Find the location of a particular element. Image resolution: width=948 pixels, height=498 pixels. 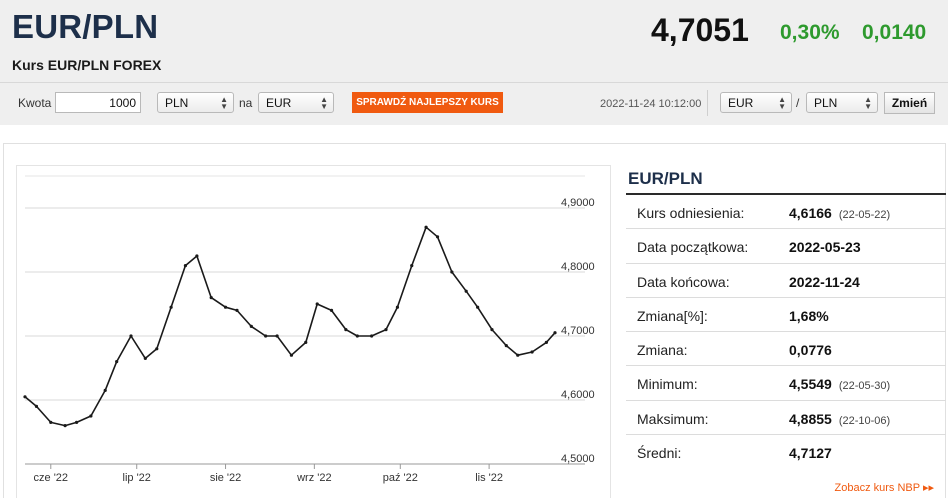

to-currency-select: EUR ▲ ▼ is located at coordinates (296, 102).